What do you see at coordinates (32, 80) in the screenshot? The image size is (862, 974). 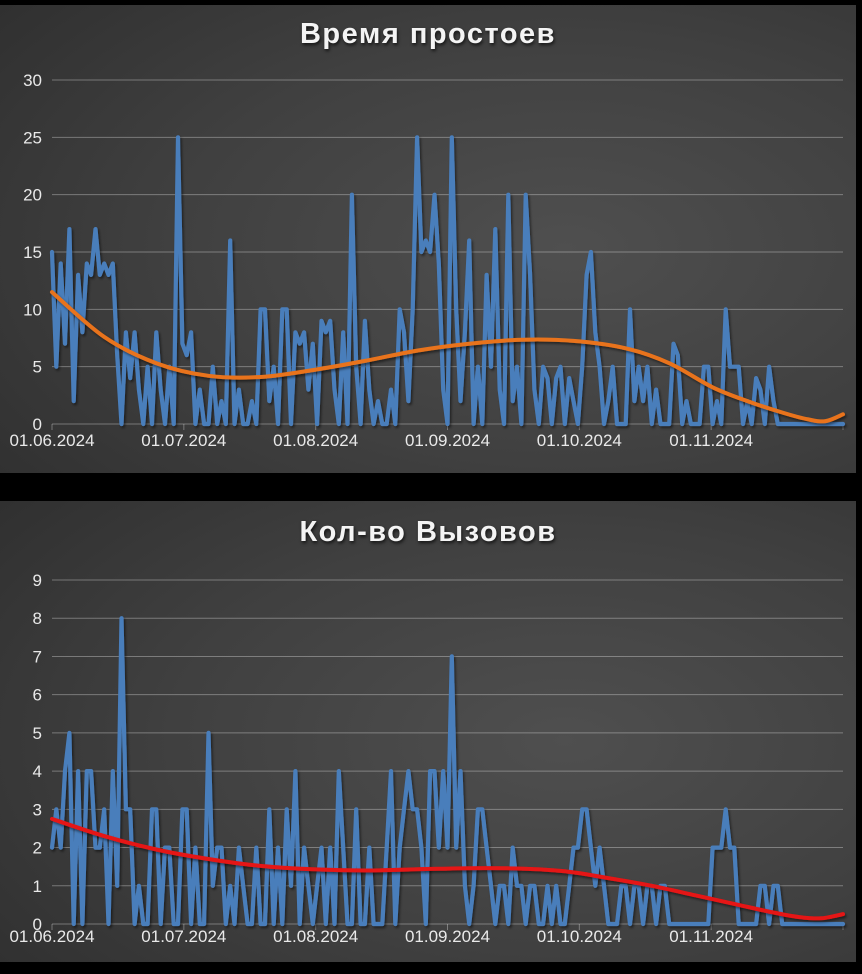 I see `y-axis-tick-label: 30` at bounding box center [32, 80].